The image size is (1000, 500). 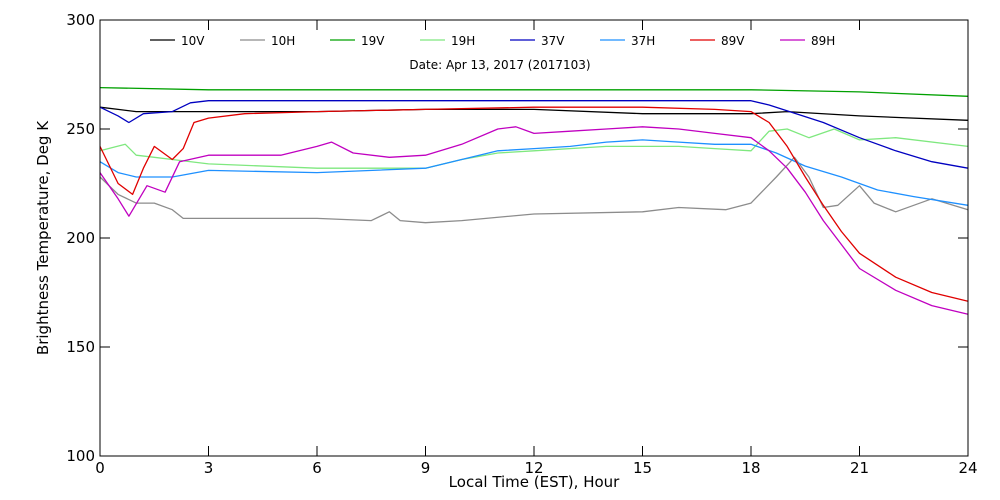 I want to click on series-line-37v, so click(x=534, y=134).